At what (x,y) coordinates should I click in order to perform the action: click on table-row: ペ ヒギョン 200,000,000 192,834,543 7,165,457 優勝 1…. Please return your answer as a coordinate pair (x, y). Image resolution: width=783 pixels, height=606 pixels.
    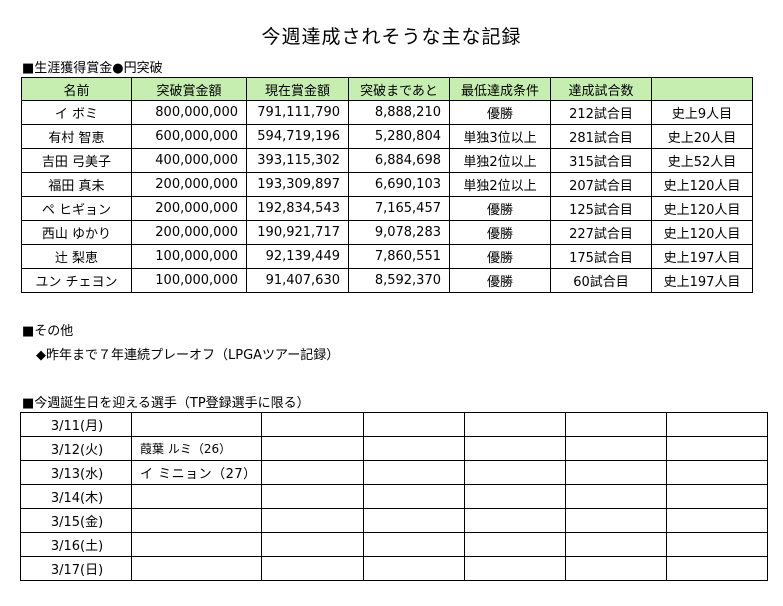
    Looking at the image, I should click on (387, 208).